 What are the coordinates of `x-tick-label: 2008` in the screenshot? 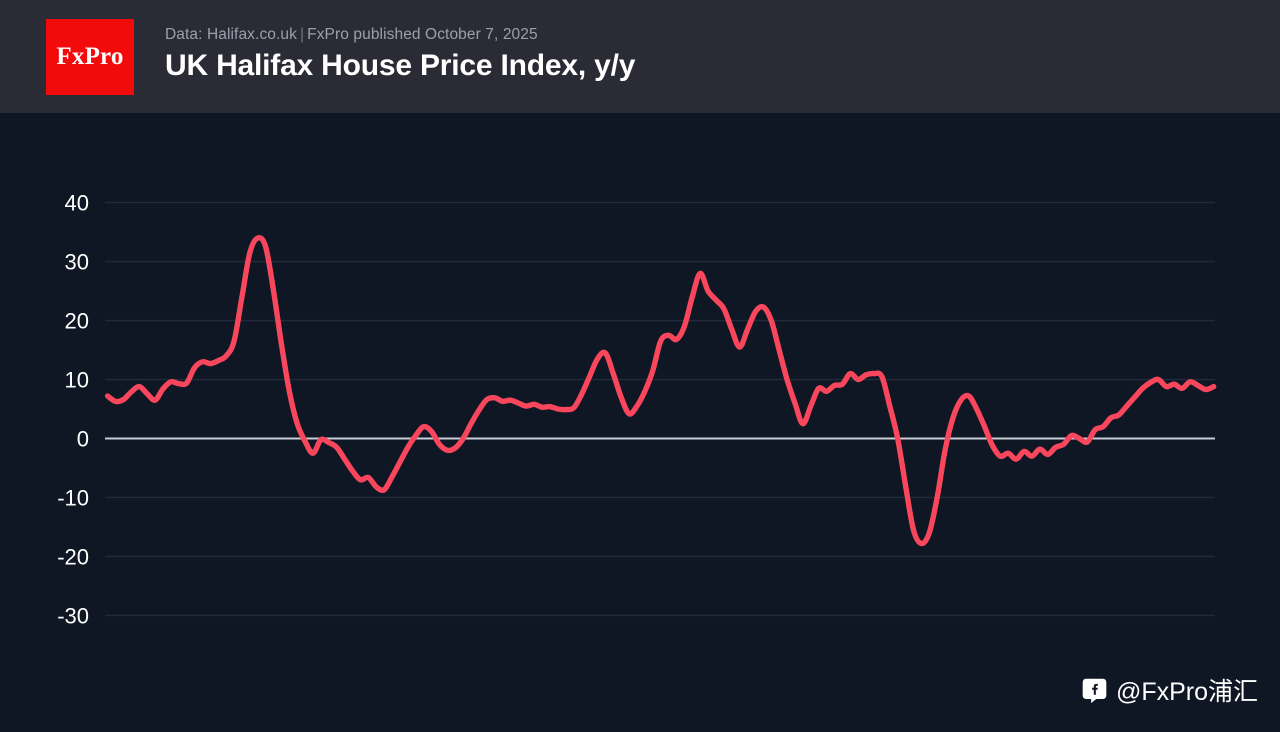 It's located at (747, 730).